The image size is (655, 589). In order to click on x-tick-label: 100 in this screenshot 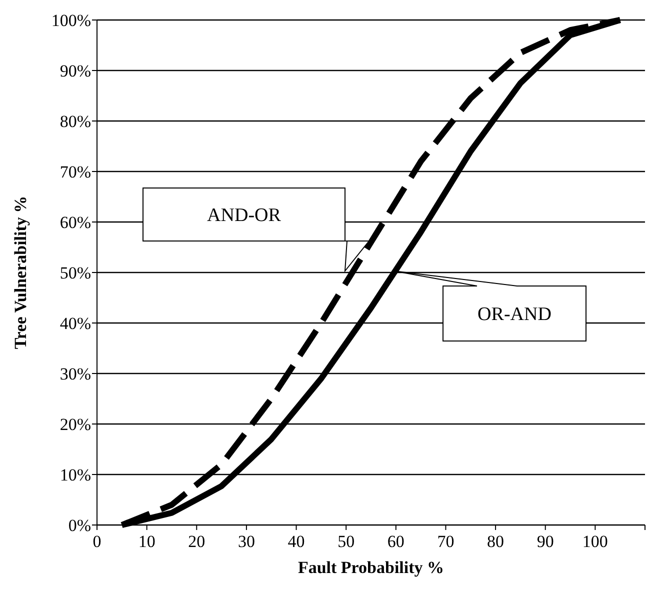, I will do `click(595, 541)`.